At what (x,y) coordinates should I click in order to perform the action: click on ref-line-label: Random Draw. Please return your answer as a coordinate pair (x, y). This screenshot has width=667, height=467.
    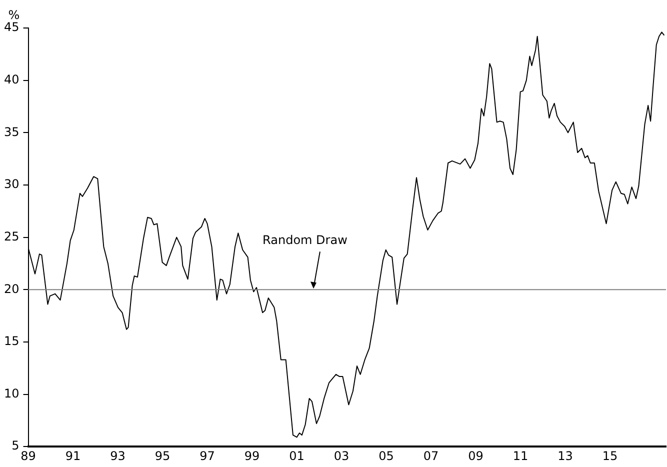
    Looking at the image, I should click on (305, 239).